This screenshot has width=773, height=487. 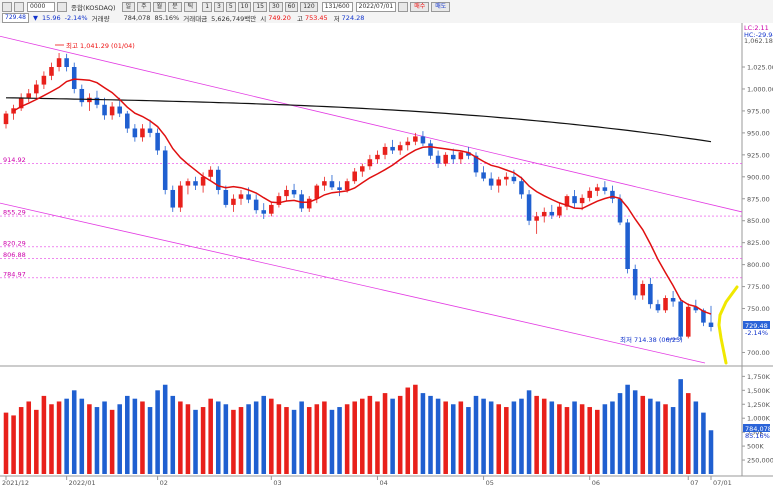 What do you see at coordinates (14, 255) in the screenshot?
I see `level-label: 806.88` at bounding box center [14, 255].